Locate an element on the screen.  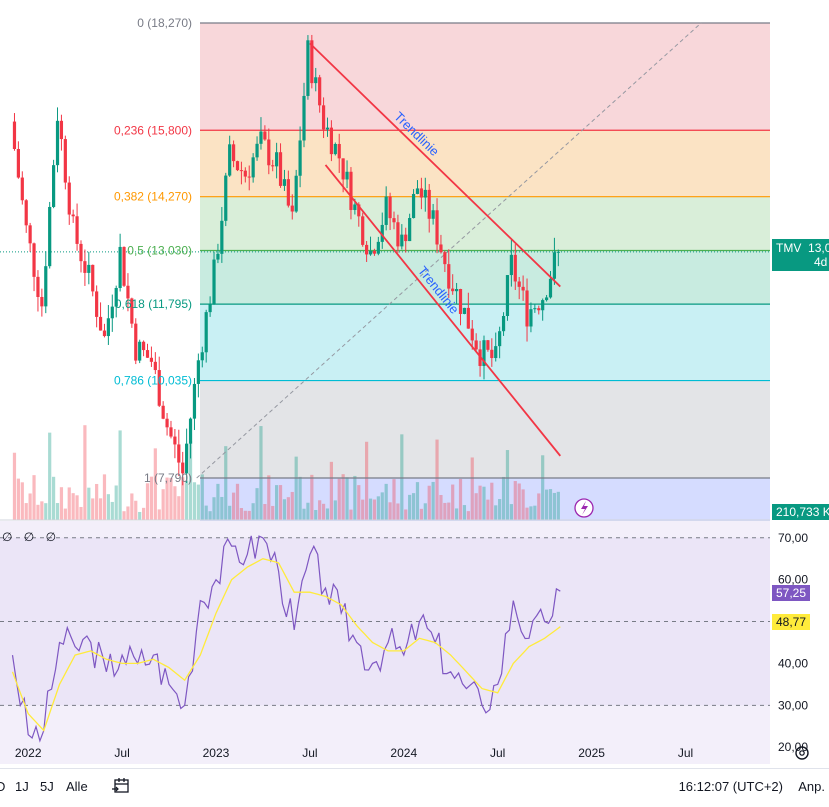
symbol-label: TMV is located at coordinates (789, 248).